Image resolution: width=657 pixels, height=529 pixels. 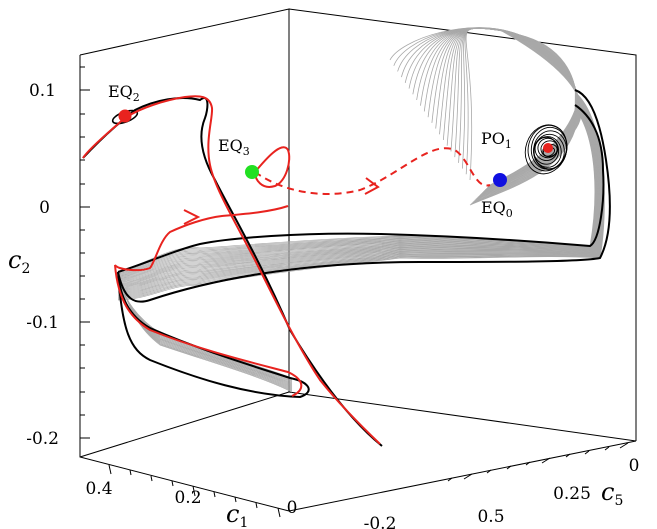 I want to click on trajectory-loop-eq3, so click(x=272, y=167).